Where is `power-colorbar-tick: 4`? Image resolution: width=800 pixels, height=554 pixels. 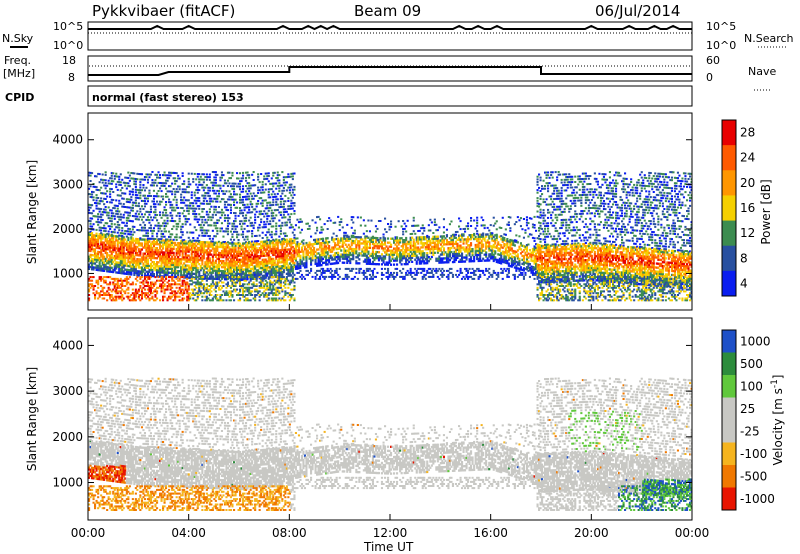 power-colorbar-tick: 4 is located at coordinates (744, 283).